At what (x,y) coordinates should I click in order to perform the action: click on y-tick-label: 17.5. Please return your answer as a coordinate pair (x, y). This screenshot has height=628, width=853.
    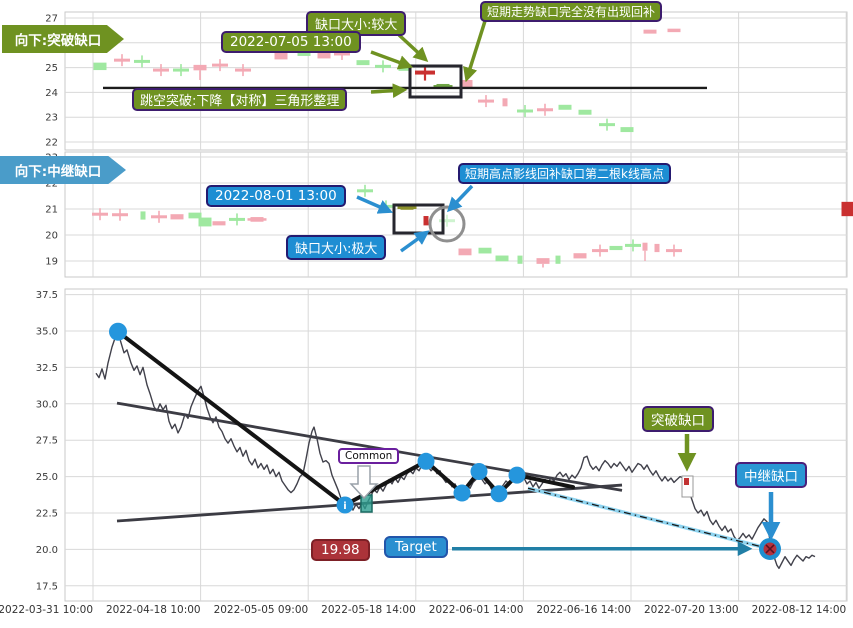
    Looking at the image, I should click on (47, 586).